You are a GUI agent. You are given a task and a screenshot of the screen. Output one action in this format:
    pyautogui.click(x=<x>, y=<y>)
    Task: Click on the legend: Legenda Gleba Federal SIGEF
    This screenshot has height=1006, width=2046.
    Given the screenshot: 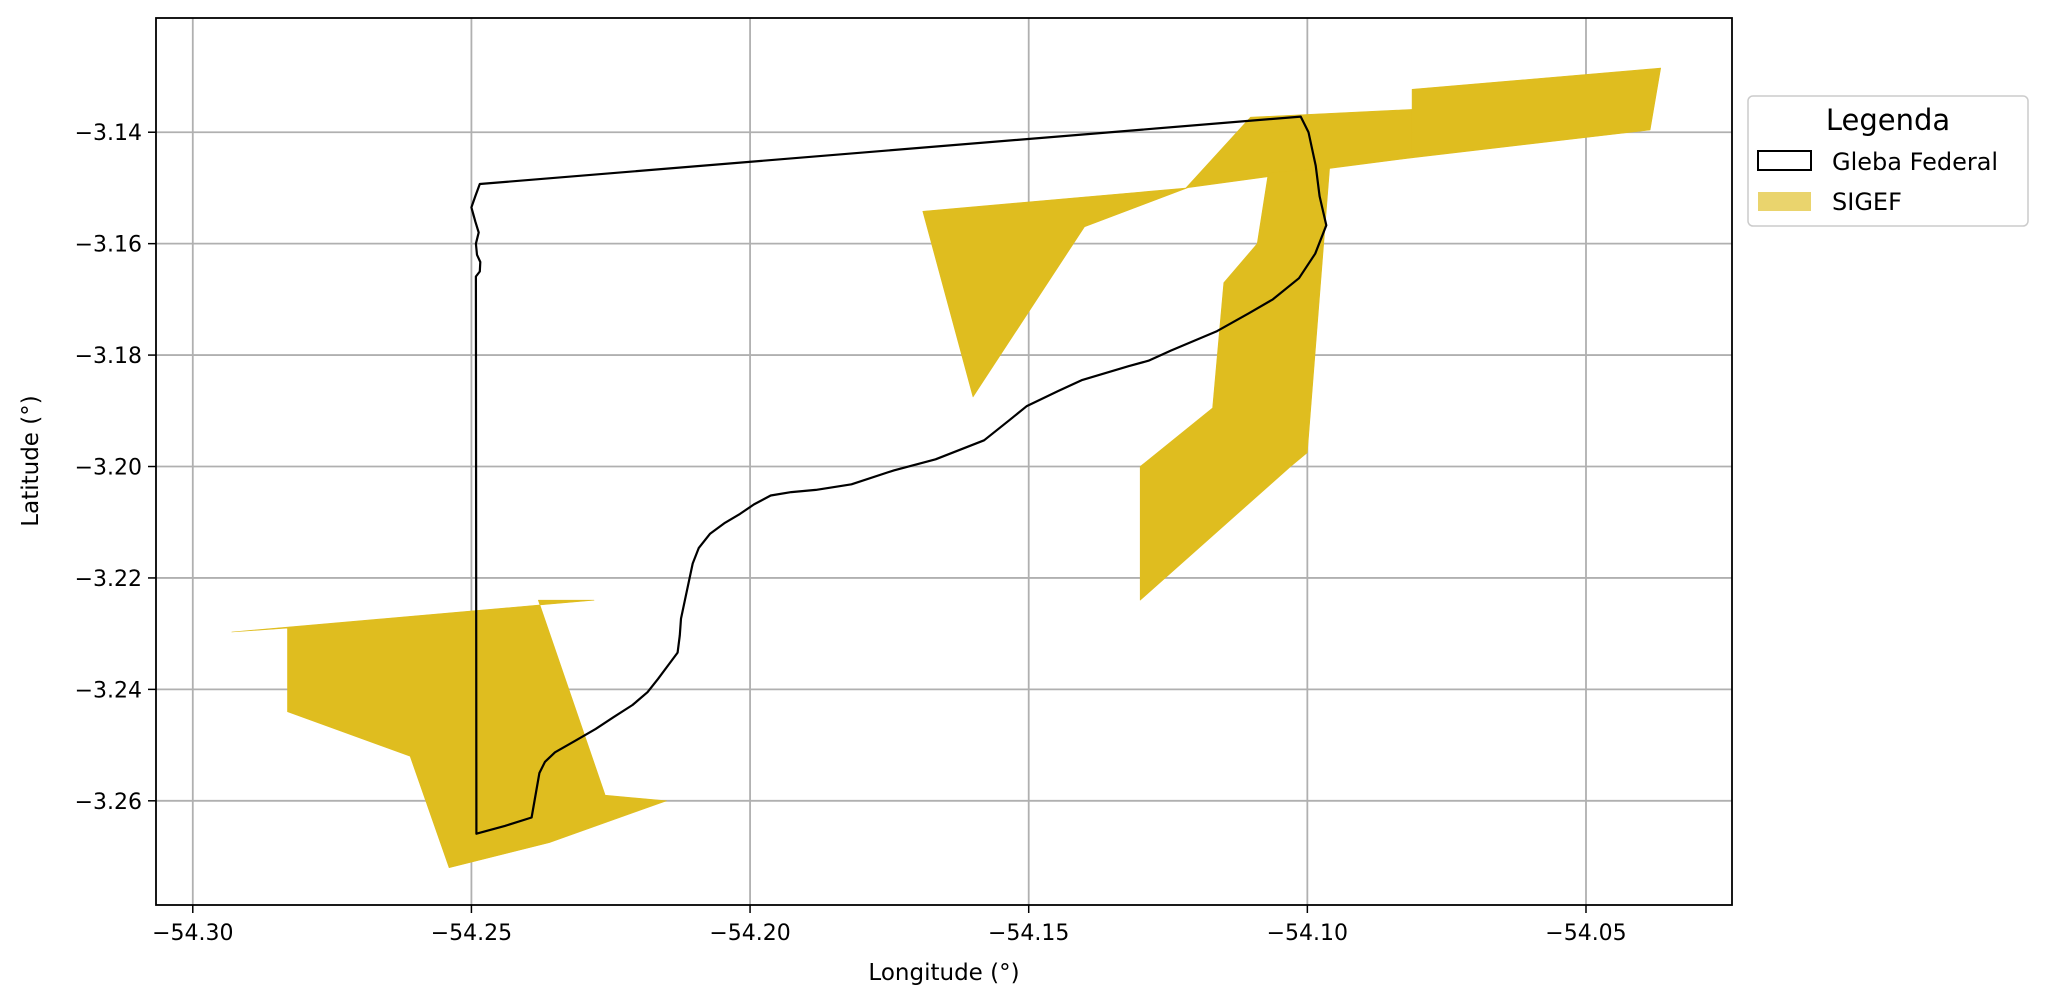 What is the action you would take?
    pyautogui.click(x=1888, y=161)
    